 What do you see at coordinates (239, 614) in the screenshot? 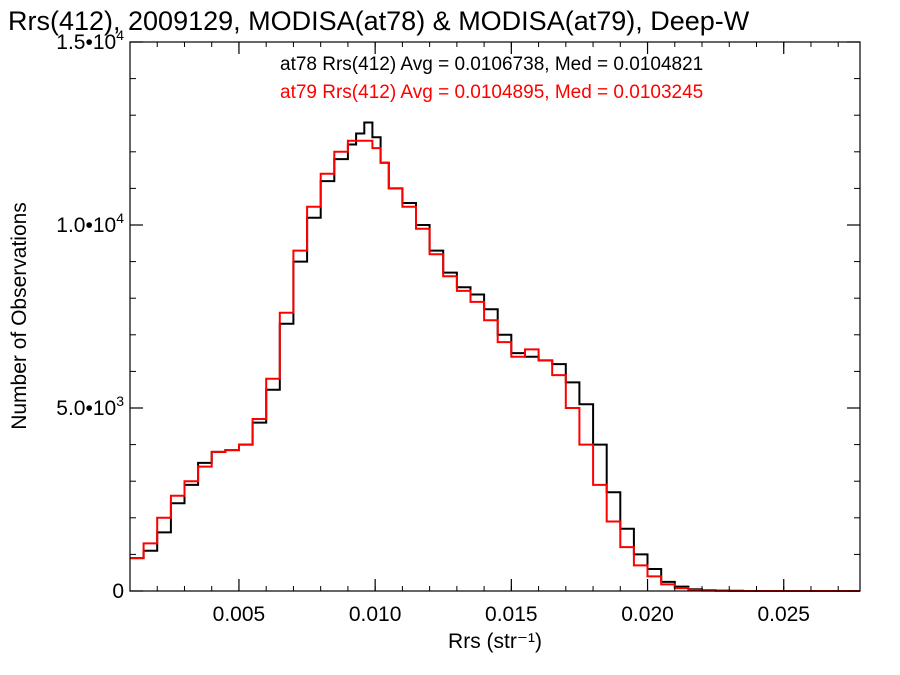
I see `x-tick-label: 0.005` at bounding box center [239, 614].